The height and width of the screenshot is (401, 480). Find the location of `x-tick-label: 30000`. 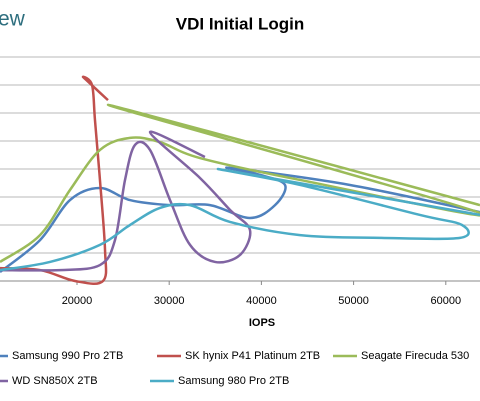

x-tick-label: 30000 is located at coordinates (169, 301).